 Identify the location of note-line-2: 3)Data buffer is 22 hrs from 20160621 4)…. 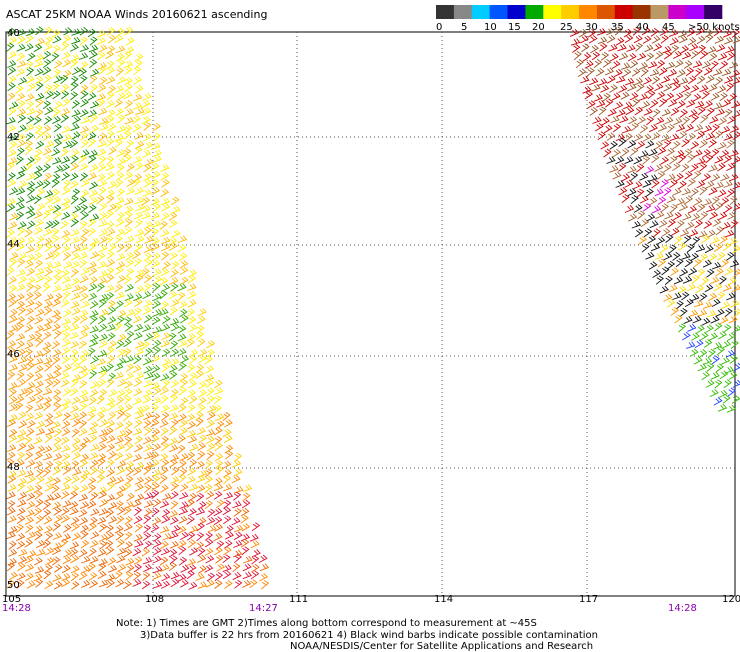
(369, 635).